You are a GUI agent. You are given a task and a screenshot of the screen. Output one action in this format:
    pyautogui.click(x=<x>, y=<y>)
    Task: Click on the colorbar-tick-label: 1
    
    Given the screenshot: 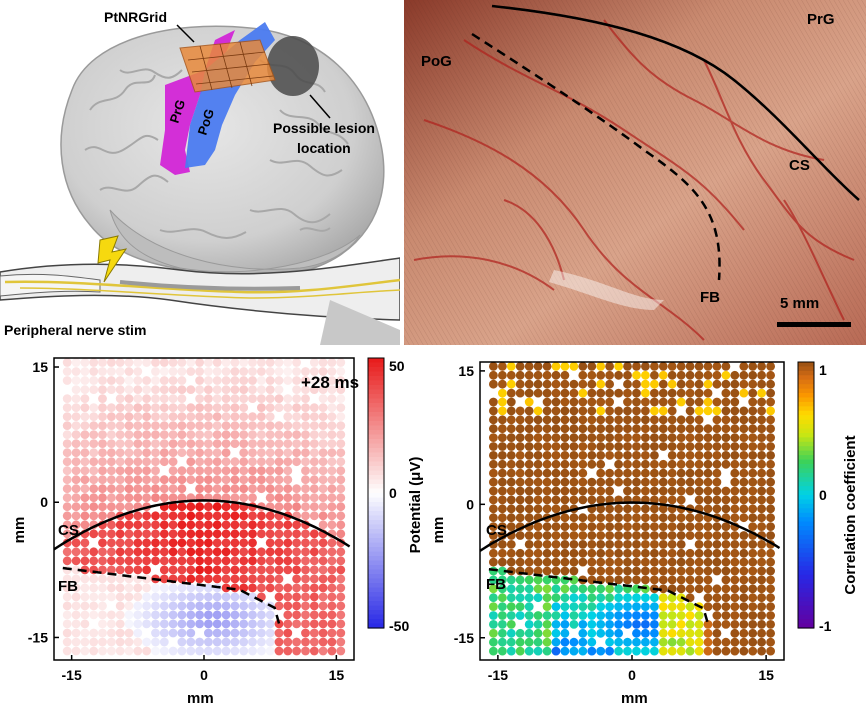 What is the action you would take?
    pyautogui.click(x=823, y=370)
    